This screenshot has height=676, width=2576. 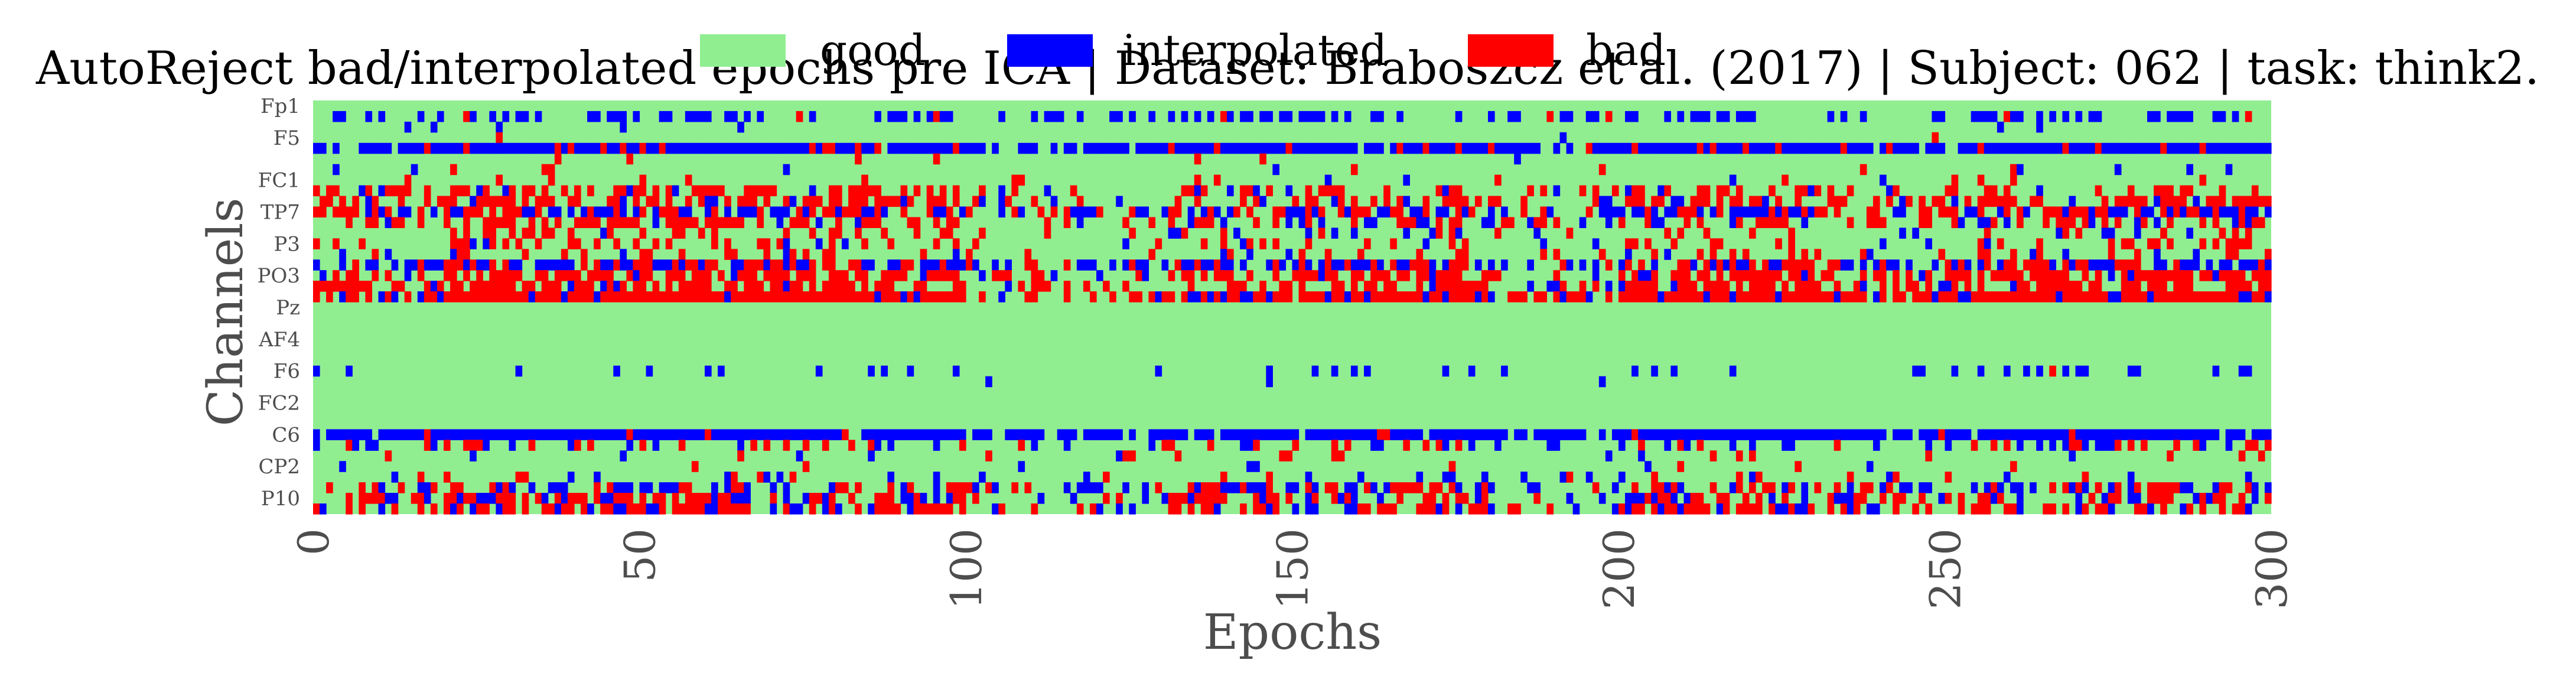 What do you see at coordinates (279, 340) in the screenshot?
I see `channel-tick-label: AF4` at bounding box center [279, 340].